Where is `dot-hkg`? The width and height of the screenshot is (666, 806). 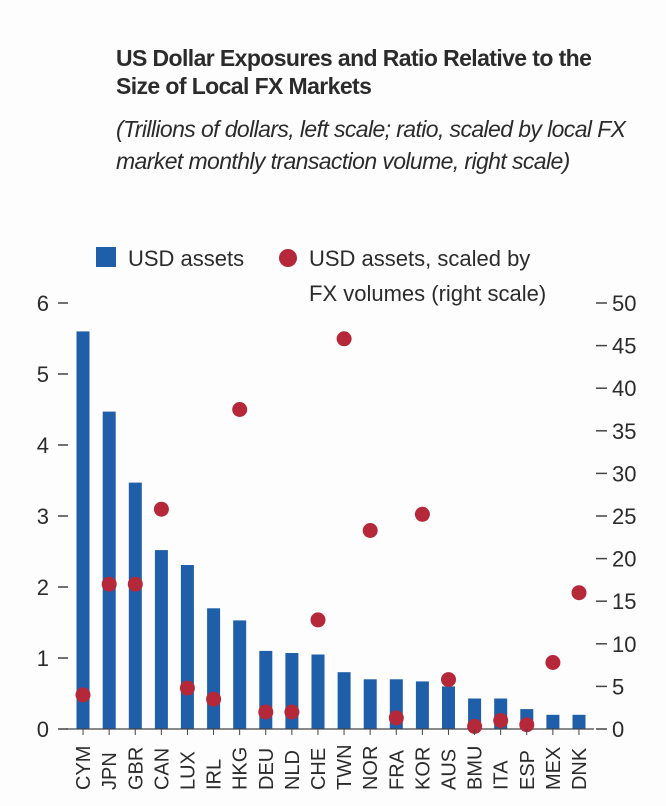 dot-hkg is located at coordinates (240, 409).